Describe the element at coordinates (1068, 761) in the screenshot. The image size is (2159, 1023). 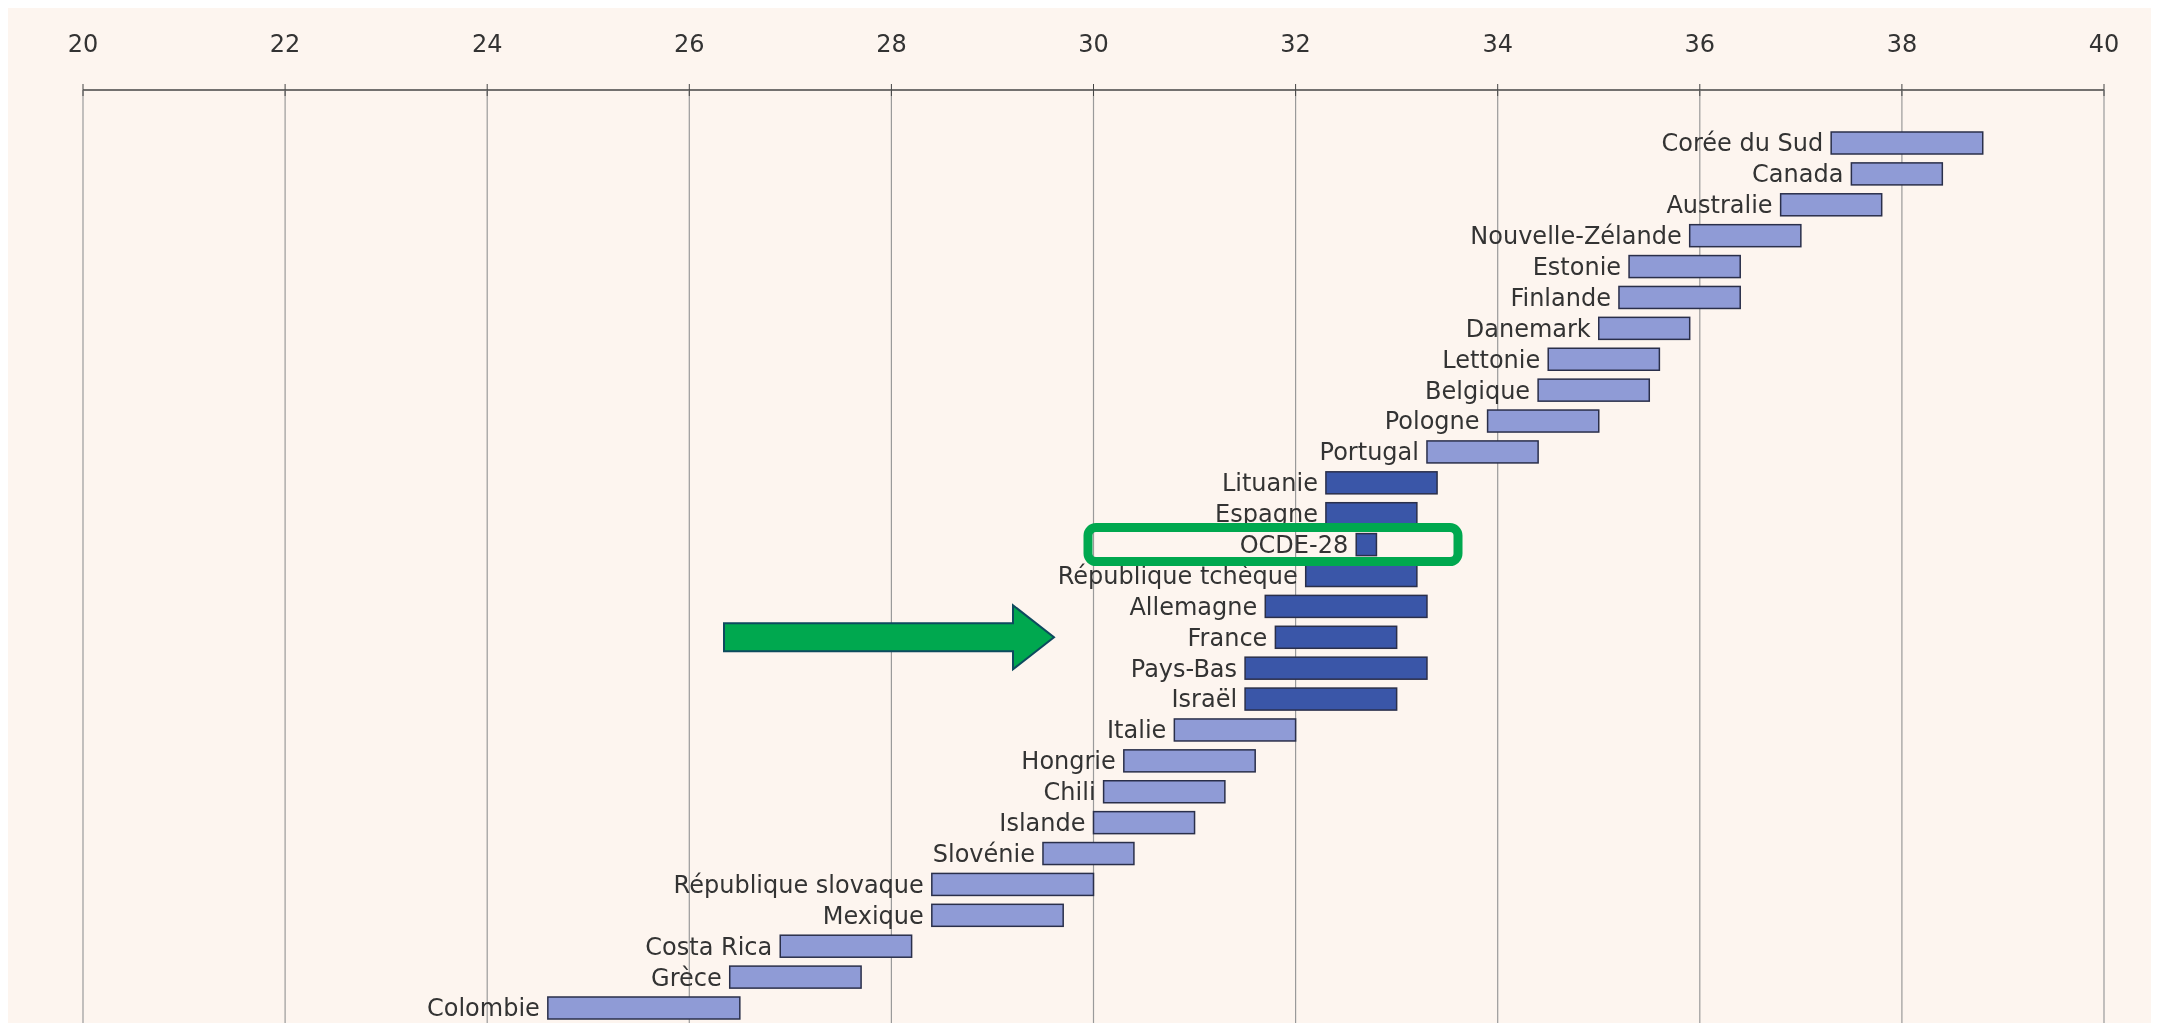
I see `y-tick-label: Hongrie` at that location.